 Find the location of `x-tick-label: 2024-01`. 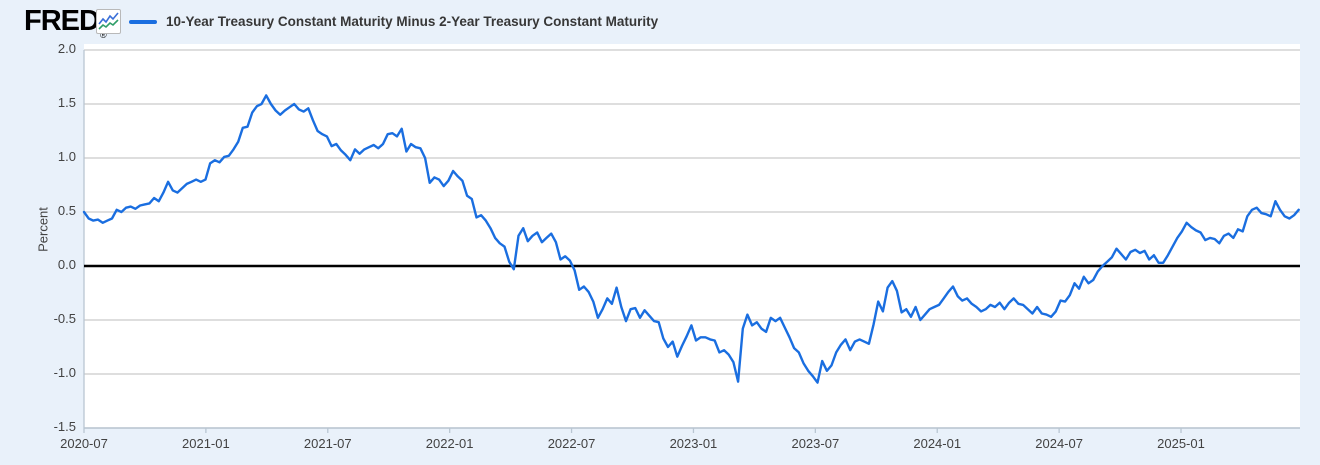

x-tick-label: 2024-01 is located at coordinates (937, 443).